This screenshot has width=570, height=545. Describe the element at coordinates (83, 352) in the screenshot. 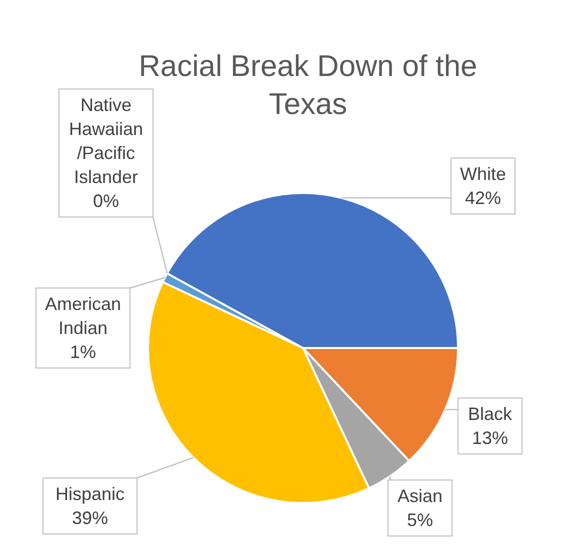

I see `data-label: 1%` at that location.